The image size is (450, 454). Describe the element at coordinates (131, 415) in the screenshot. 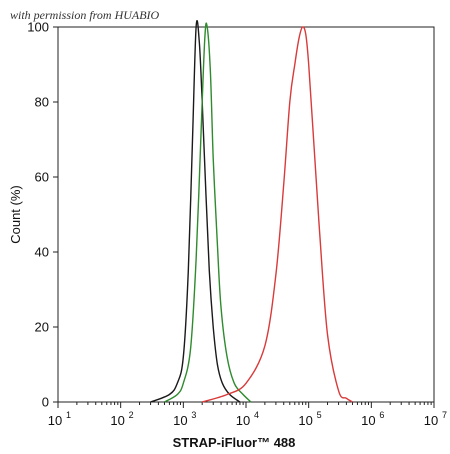

I see `x-tick-exponent: 2` at that location.